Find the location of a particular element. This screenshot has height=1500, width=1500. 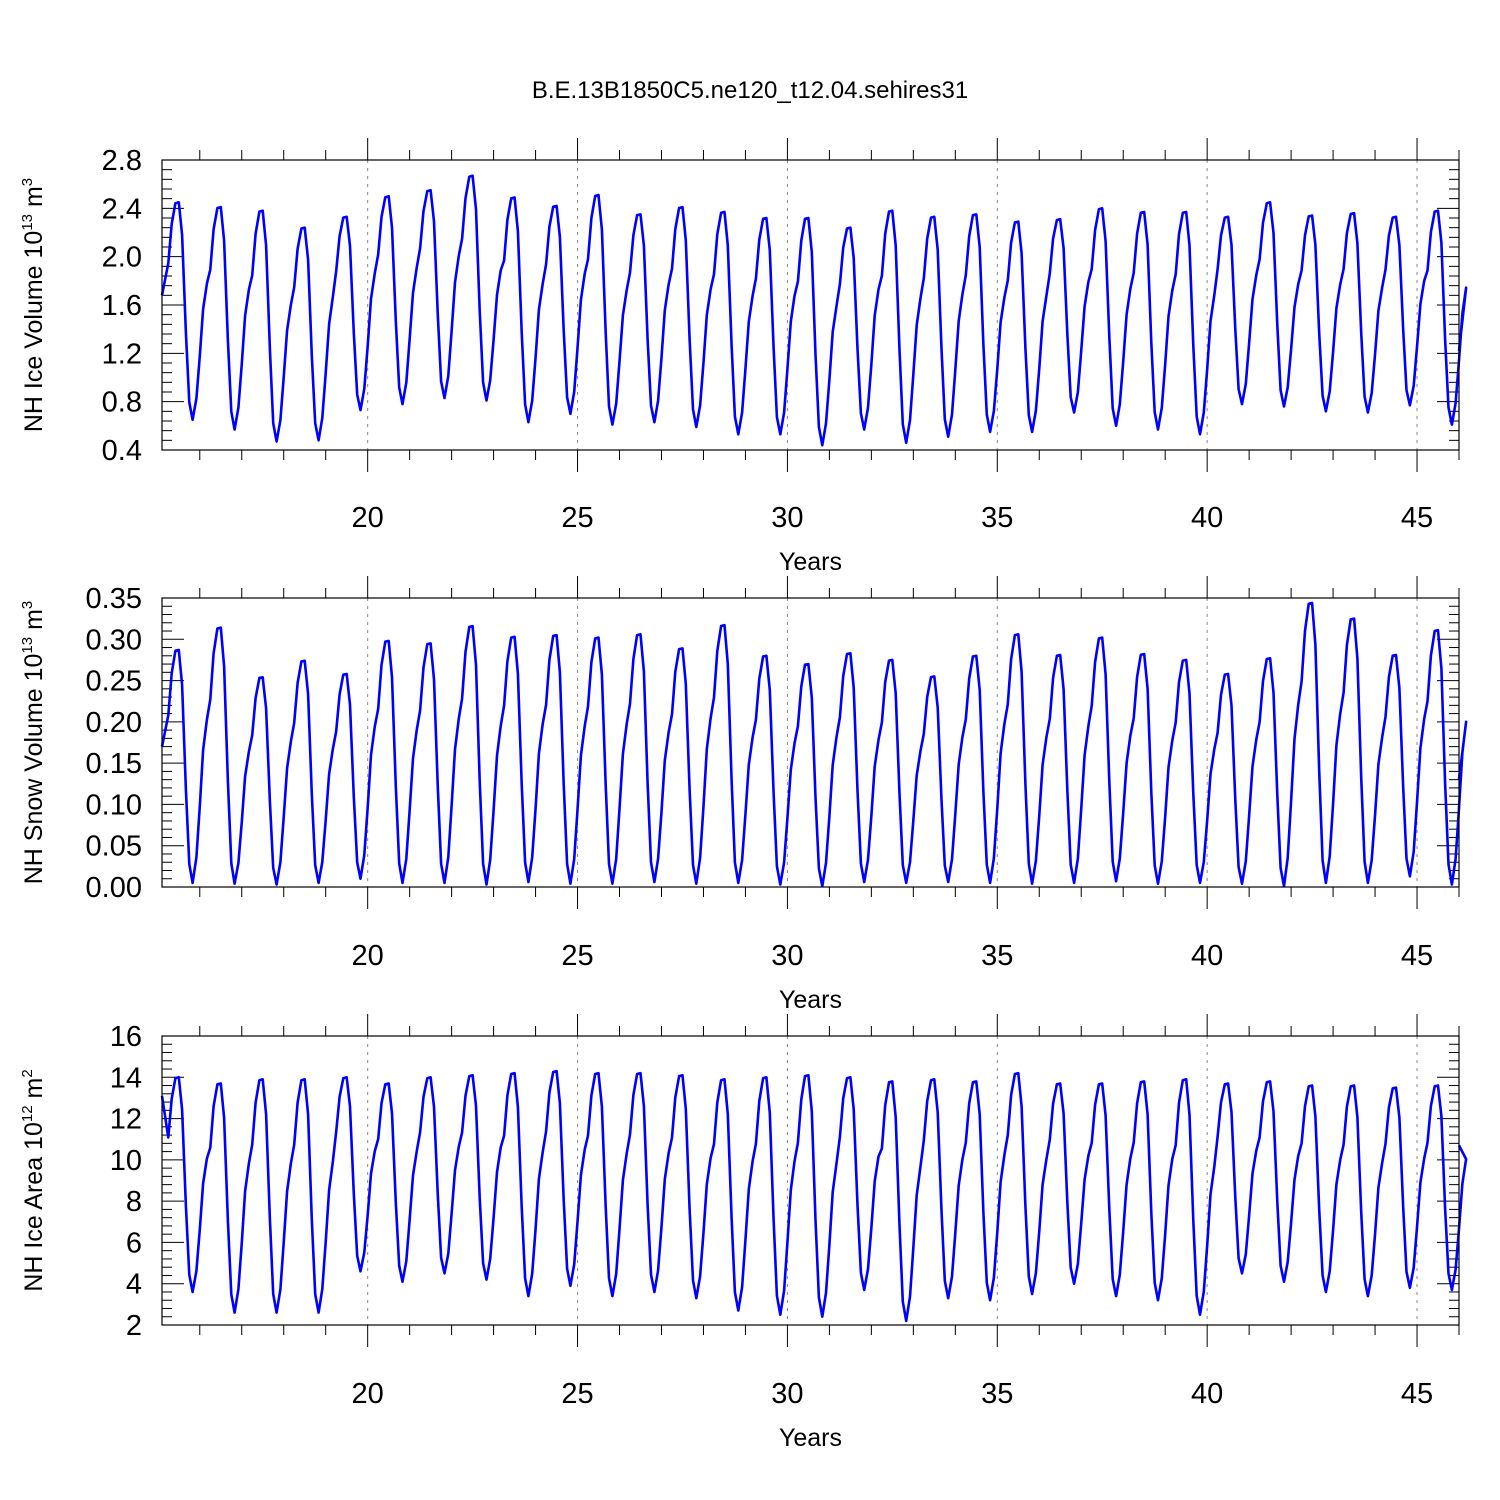

y-axis-label-text: NH Ice Volume 10 is located at coordinates (34, 332).